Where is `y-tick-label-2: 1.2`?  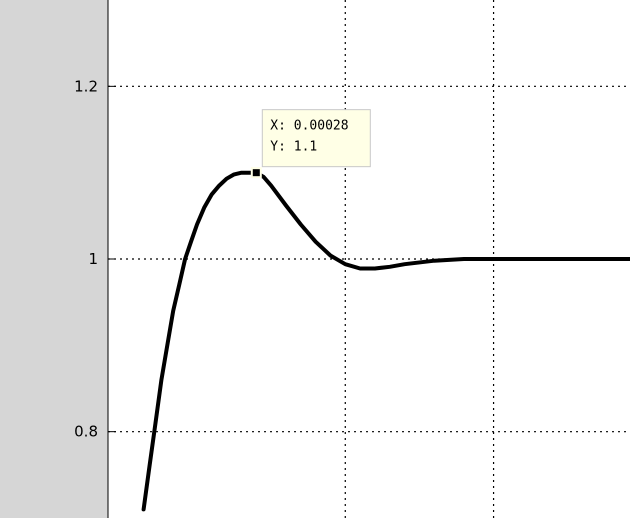
y-tick-label-2: 1.2 is located at coordinates (86, 86).